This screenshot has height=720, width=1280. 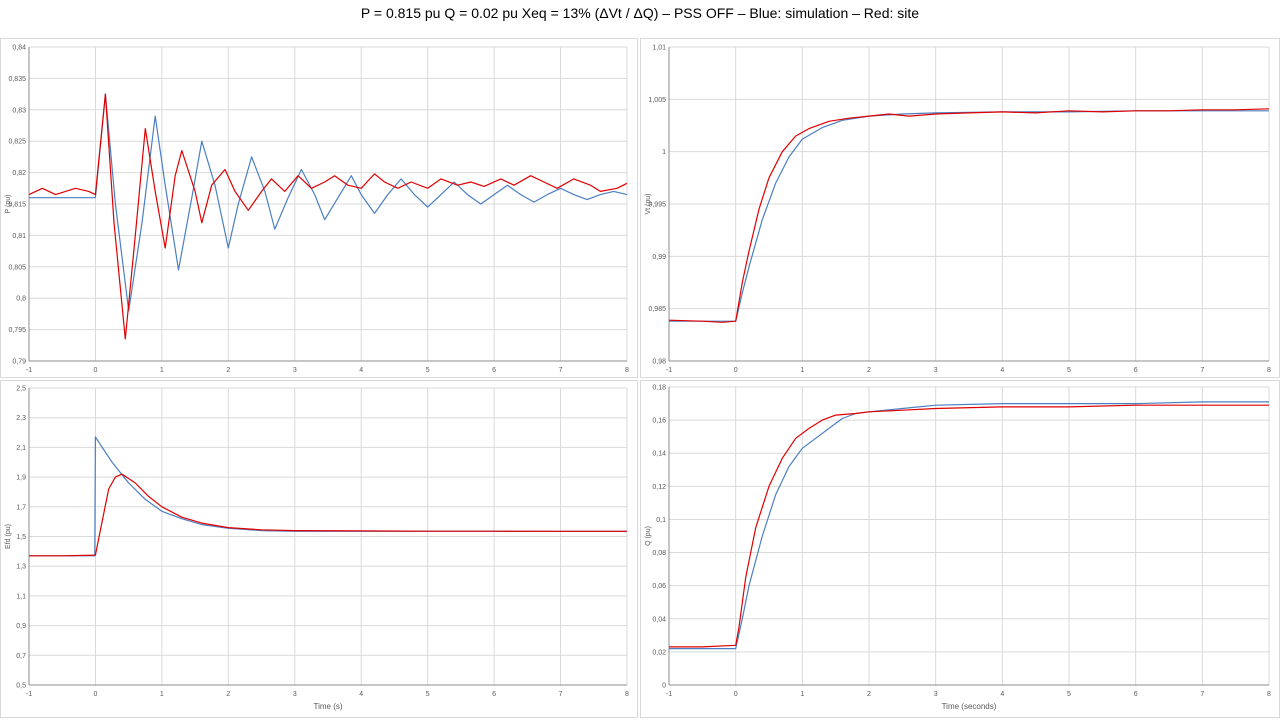 I want to click on y-tick-label: 0,84, so click(x=19, y=48).